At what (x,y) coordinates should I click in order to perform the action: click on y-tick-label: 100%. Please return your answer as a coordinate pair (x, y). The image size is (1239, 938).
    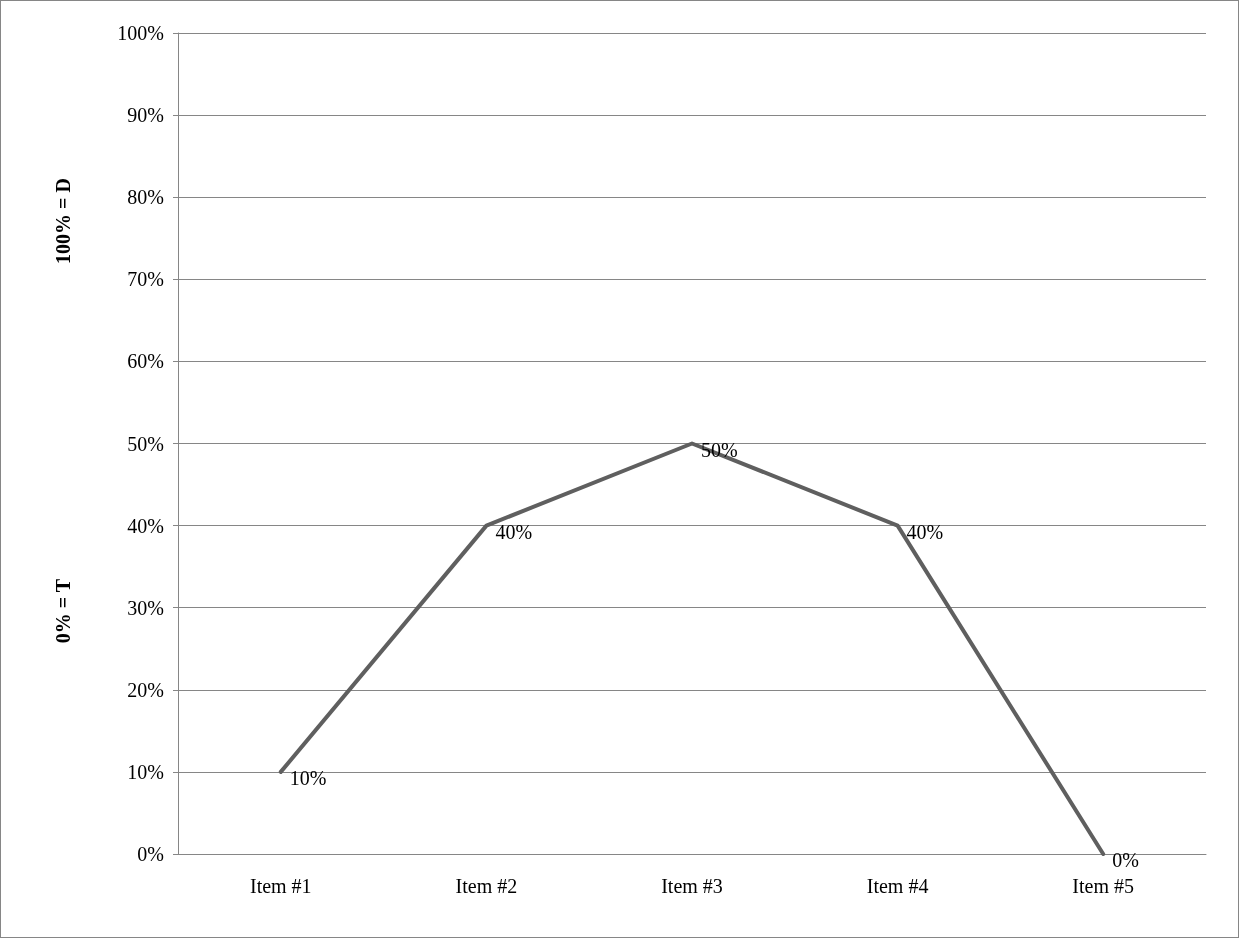
    Looking at the image, I should click on (140, 33).